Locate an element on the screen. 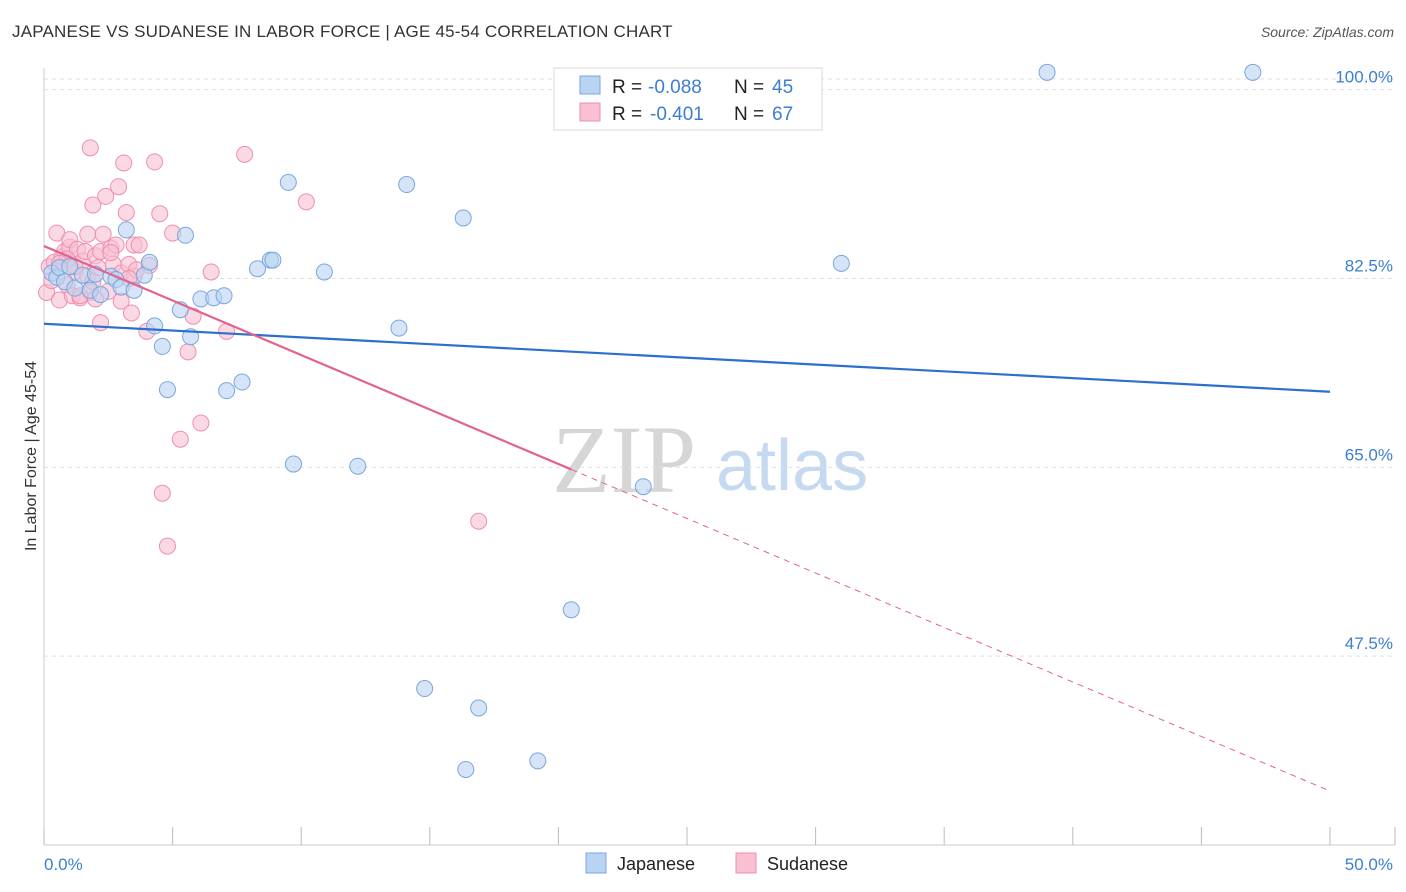 This screenshot has width=1406, height=892. y-axis-title: In Labor Force | Age 45-54 is located at coordinates (31, 456).